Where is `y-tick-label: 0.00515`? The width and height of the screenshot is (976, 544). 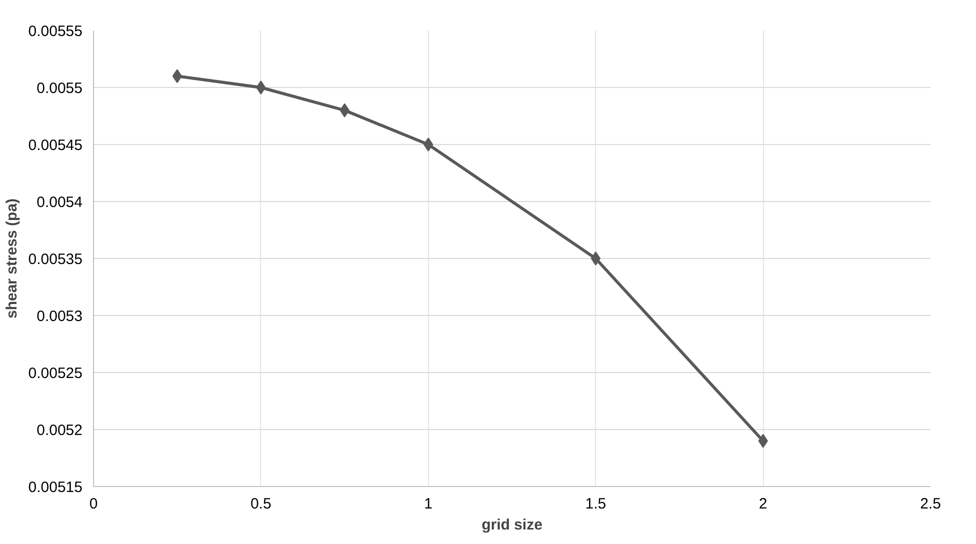 y-tick-label: 0.00515 is located at coordinates (55, 487).